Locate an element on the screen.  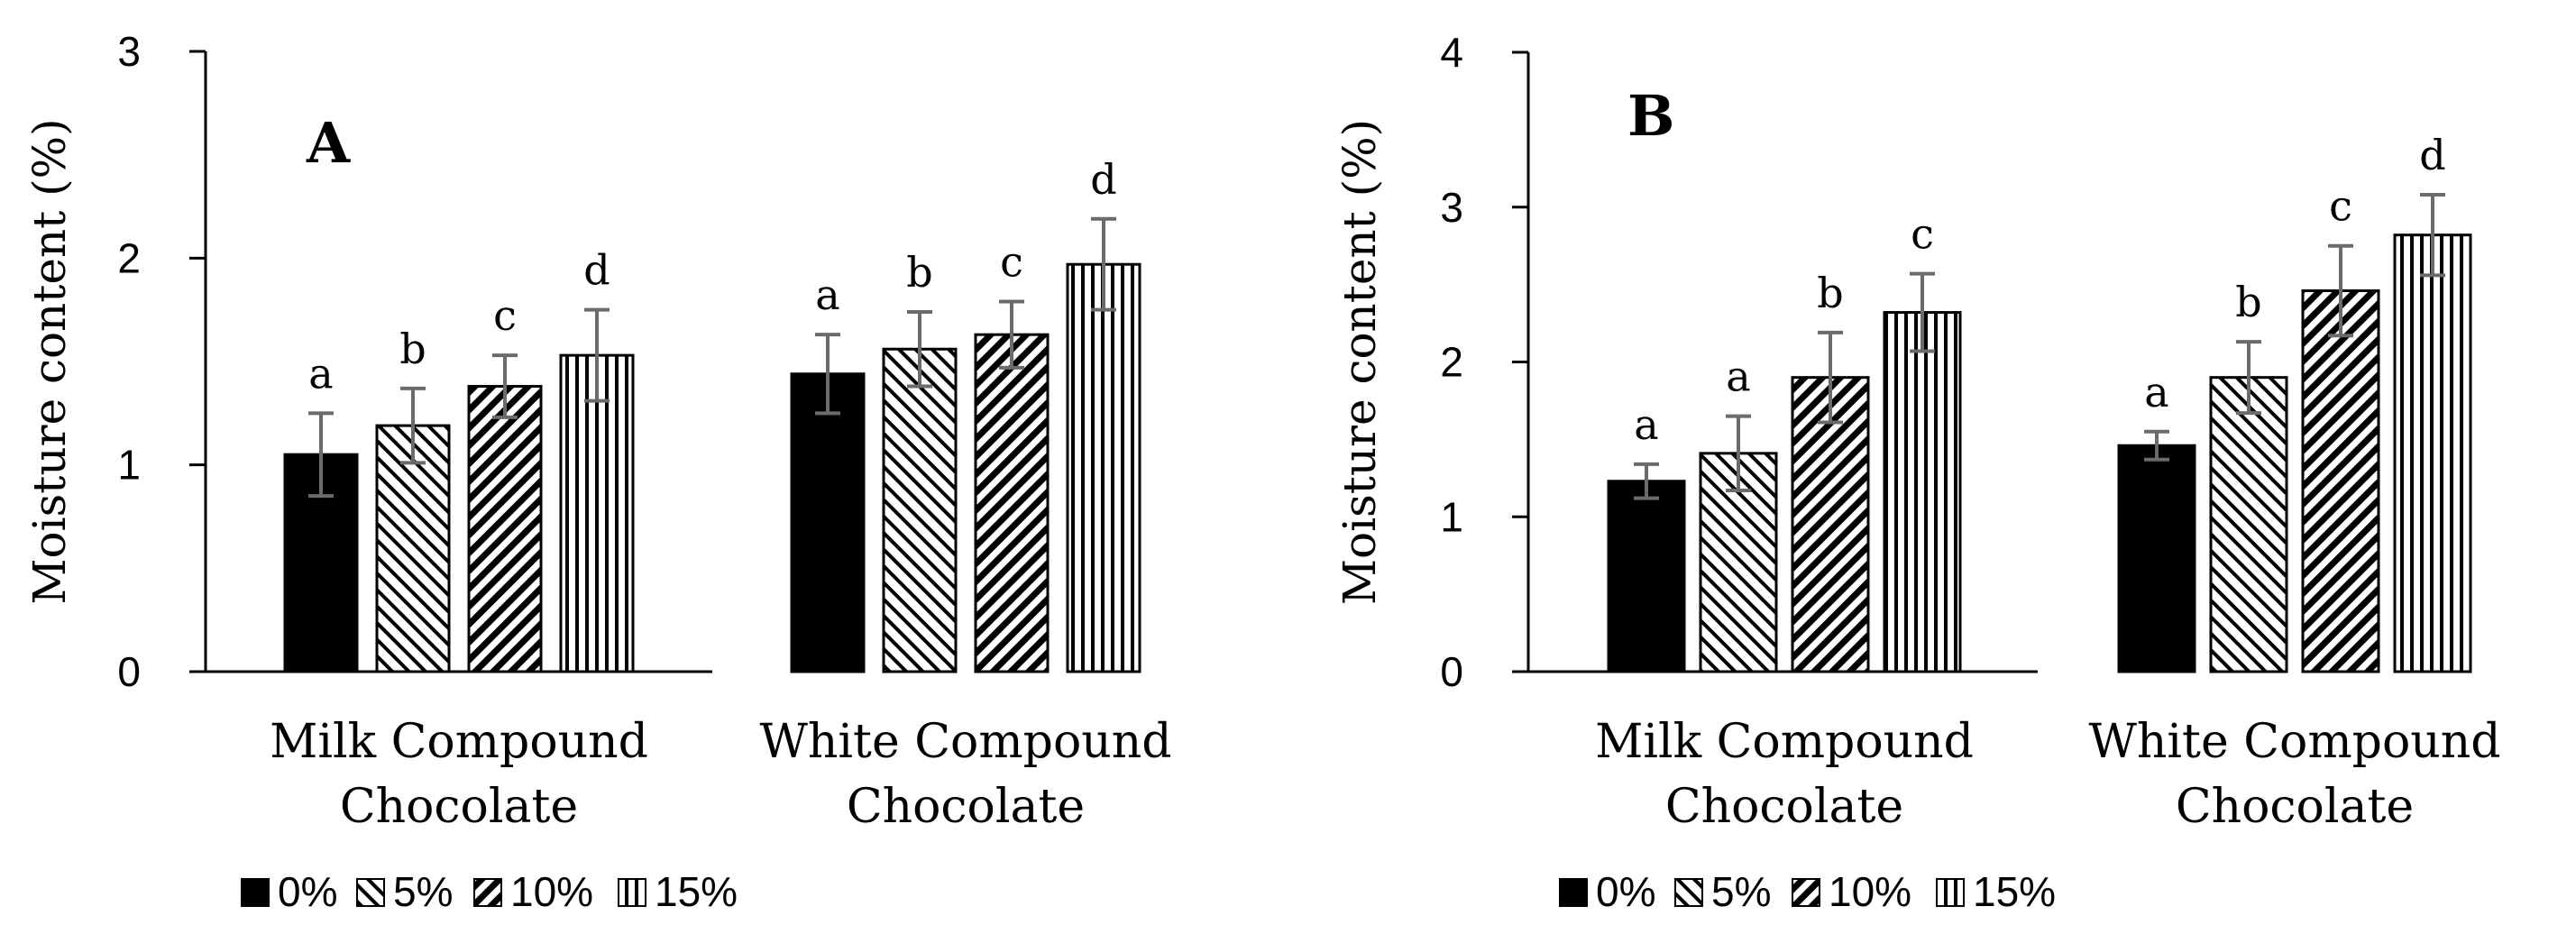
bar-0pct-milk is located at coordinates (1646, 576).